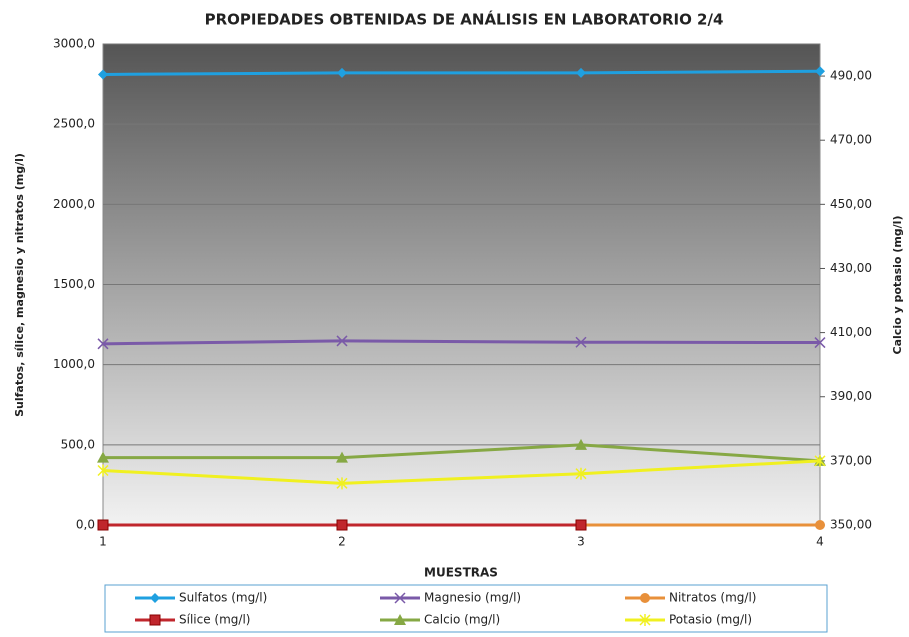  I want to click on y-tick-label: 1500,0, so click(74, 284).